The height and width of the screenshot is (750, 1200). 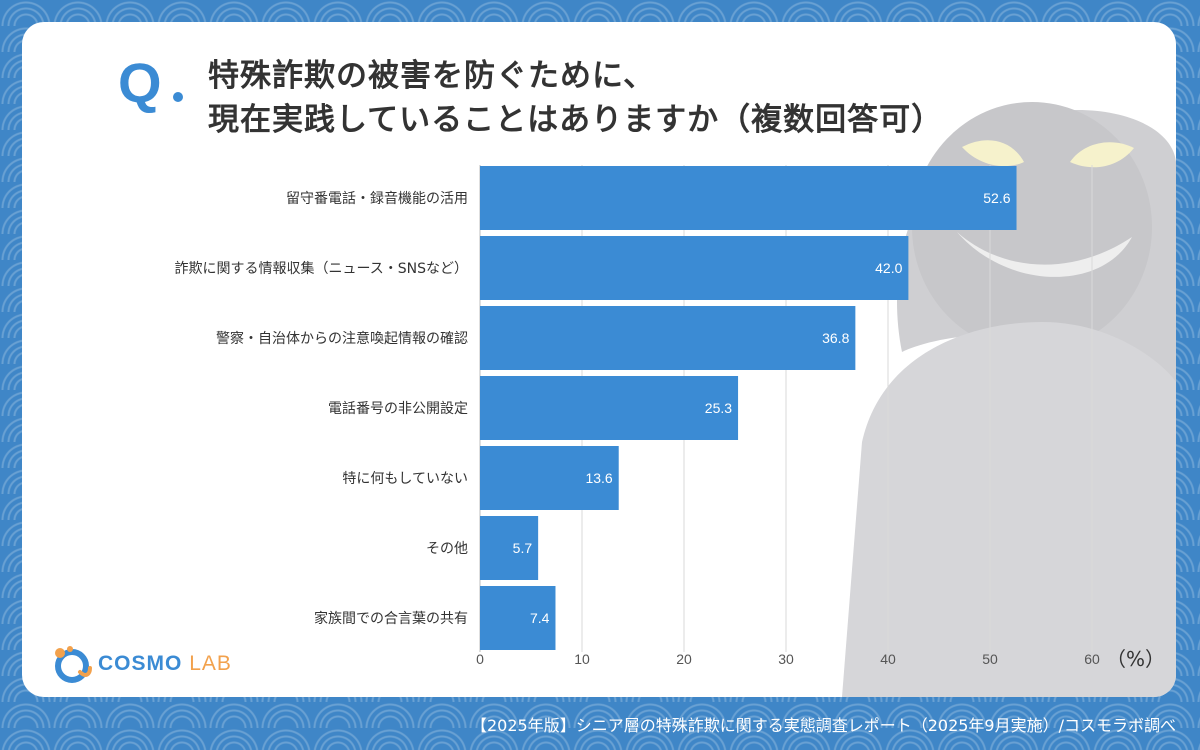 I want to click on x-tick-label: 0, so click(x=480, y=659).